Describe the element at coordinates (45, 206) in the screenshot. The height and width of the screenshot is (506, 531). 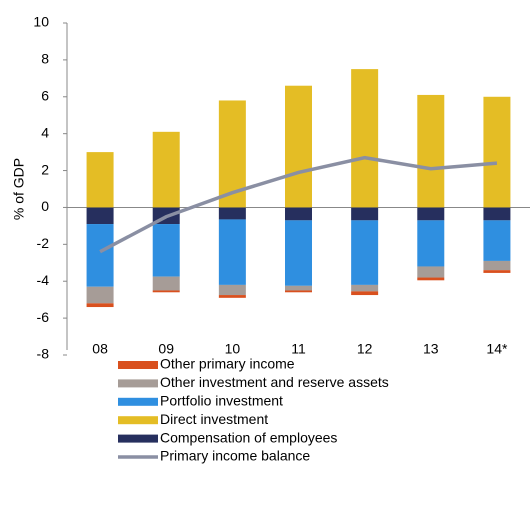
I see `y-tick-label: 0` at that location.